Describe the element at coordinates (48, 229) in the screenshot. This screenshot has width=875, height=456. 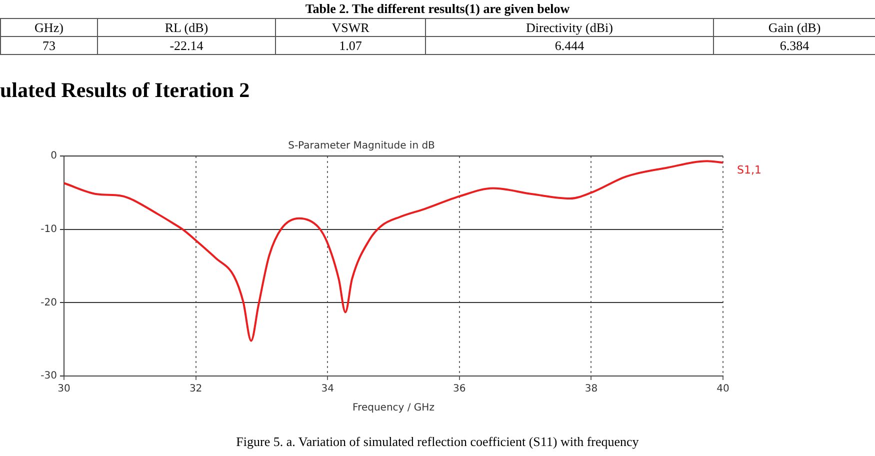
I see `y-tick-label: -10` at that location.